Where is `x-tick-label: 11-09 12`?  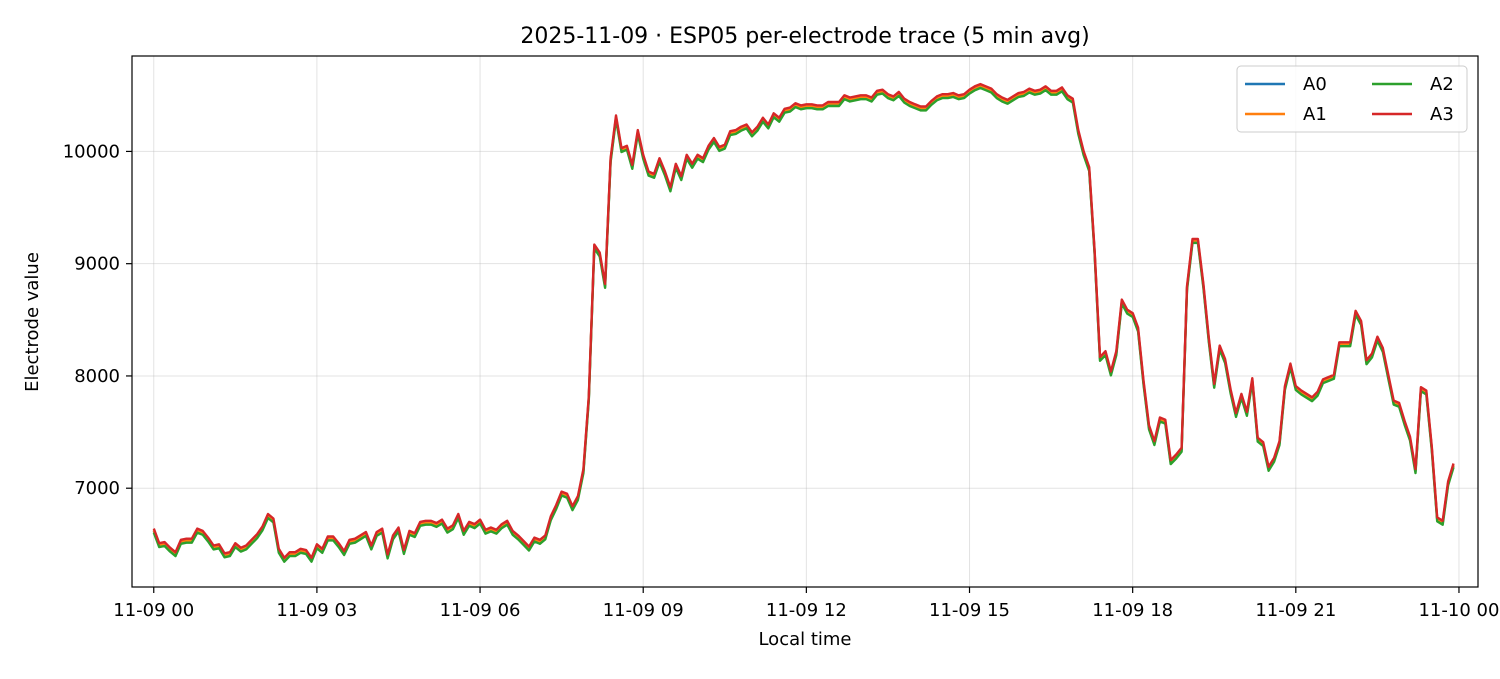 x-tick-label: 11-09 12 is located at coordinates (806, 610).